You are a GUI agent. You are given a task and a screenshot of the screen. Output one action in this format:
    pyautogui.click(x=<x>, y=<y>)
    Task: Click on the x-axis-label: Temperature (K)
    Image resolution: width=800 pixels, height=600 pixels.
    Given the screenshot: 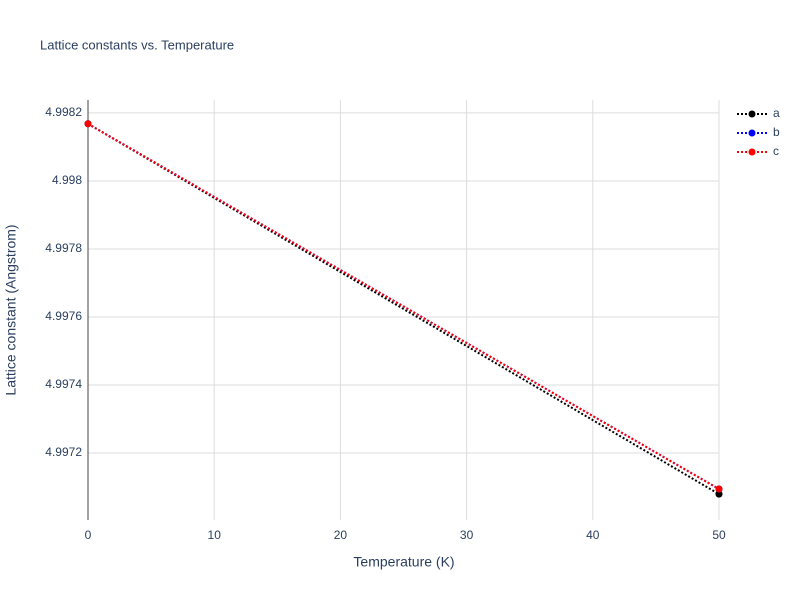 What is the action you would take?
    pyautogui.click(x=403, y=562)
    